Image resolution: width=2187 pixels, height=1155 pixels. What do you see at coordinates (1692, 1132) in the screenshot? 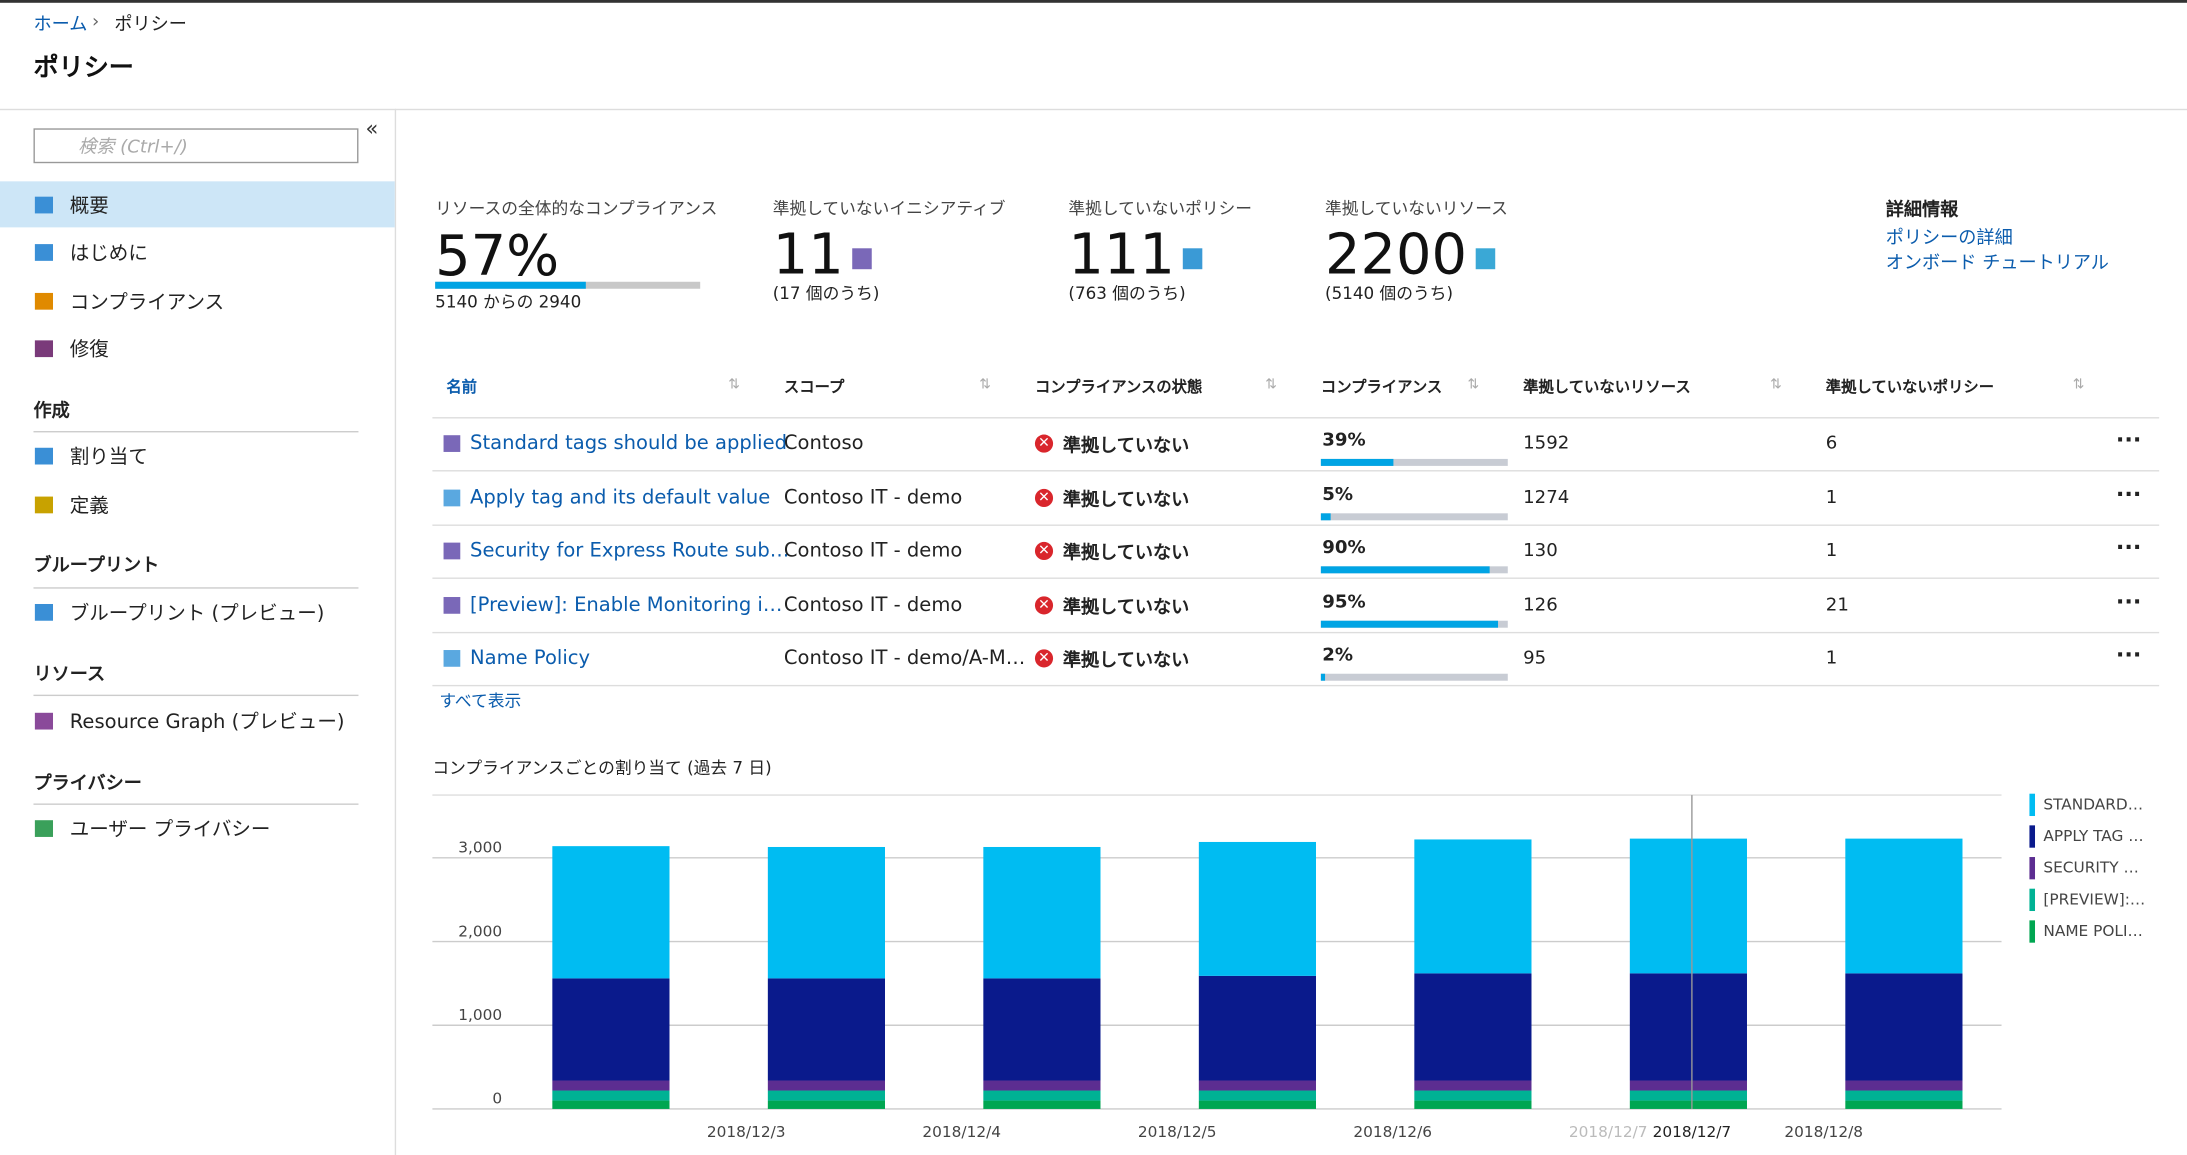
I see `hover-label: 2018/12/7` at bounding box center [1692, 1132].